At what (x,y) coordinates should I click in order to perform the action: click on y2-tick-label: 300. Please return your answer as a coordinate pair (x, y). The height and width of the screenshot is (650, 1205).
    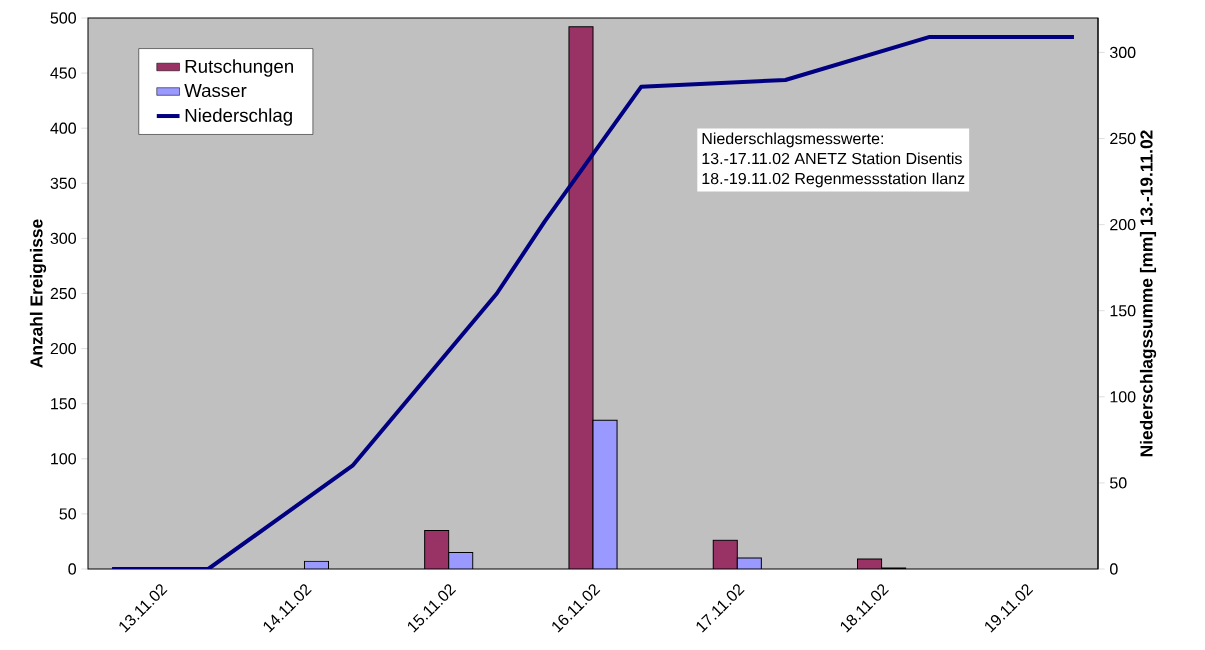
    Looking at the image, I should click on (1122, 52).